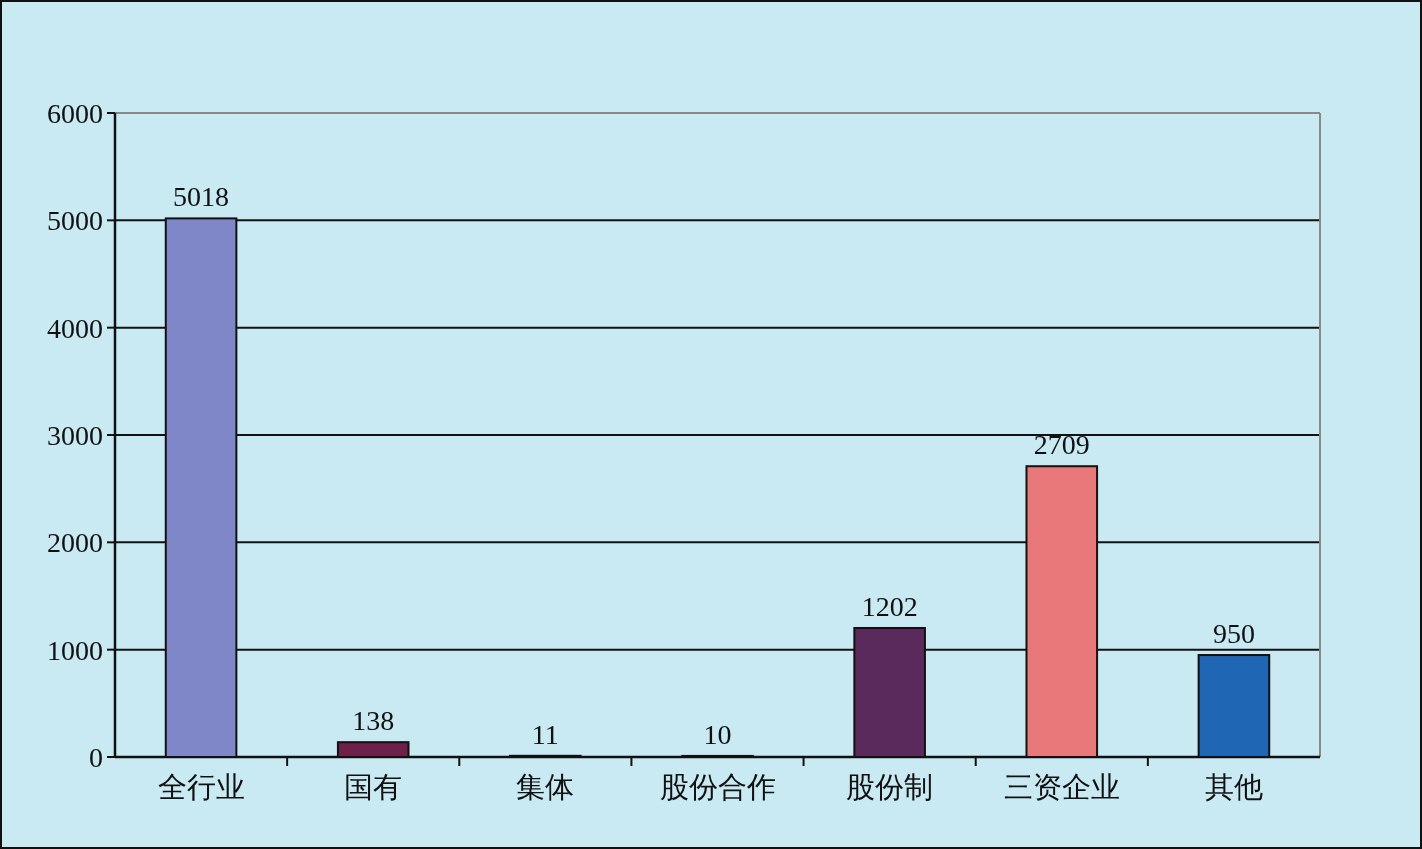 The width and height of the screenshot is (1422, 849). What do you see at coordinates (75, 543) in the screenshot?
I see `y-tick-label: 2000` at bounding box center [75, 543].